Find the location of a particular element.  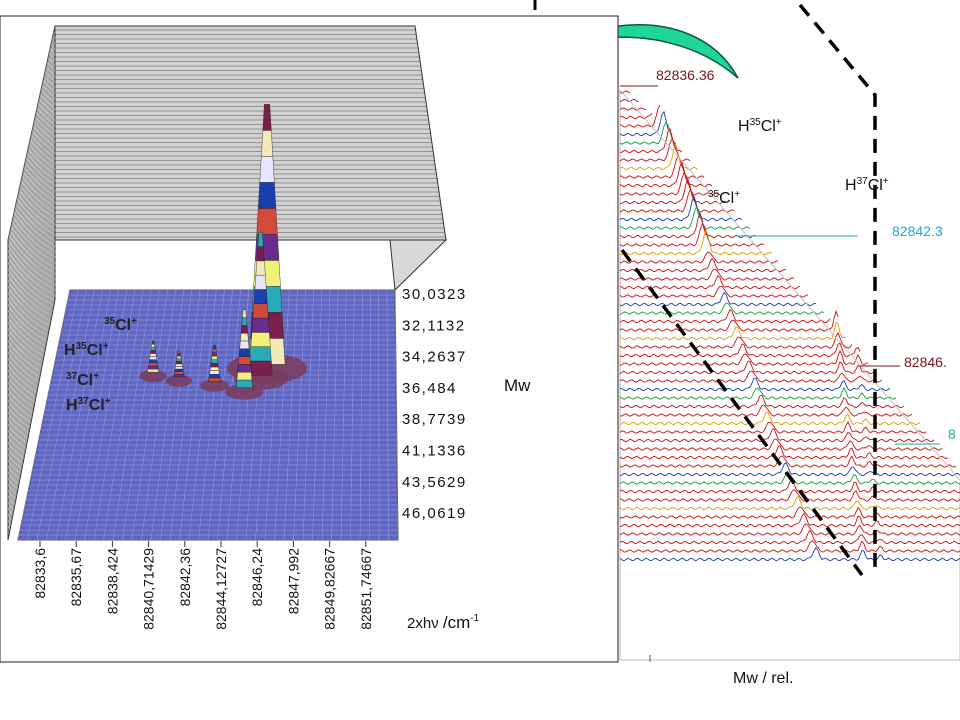

floor-gridlines is located at coordinates (208, 415).